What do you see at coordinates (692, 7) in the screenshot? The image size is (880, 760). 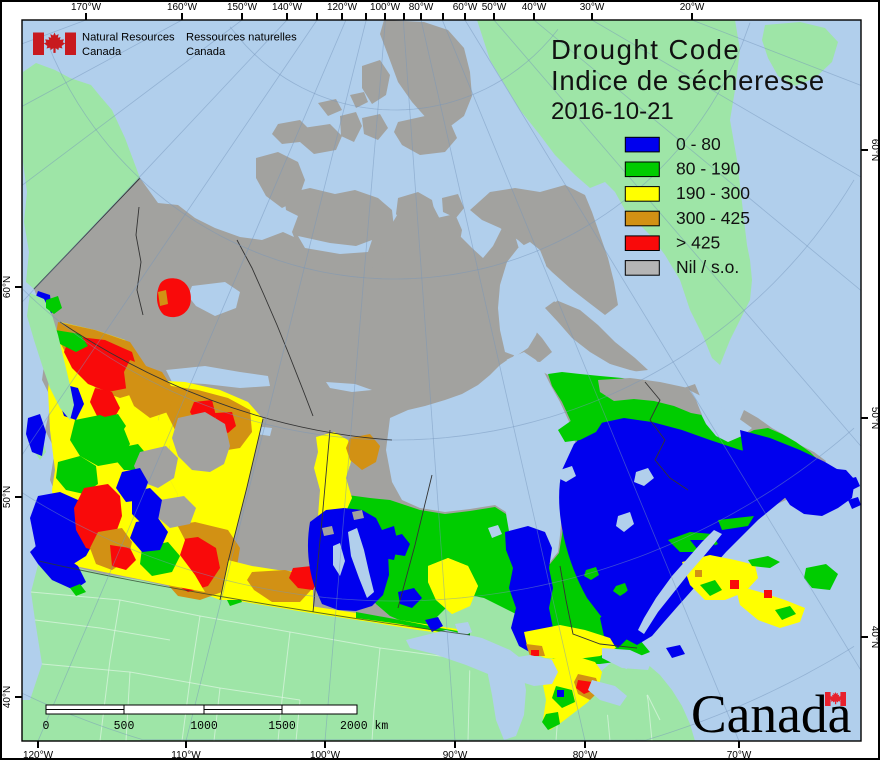 I see `svg-text: 20°W` at bounding box center [692, 7].